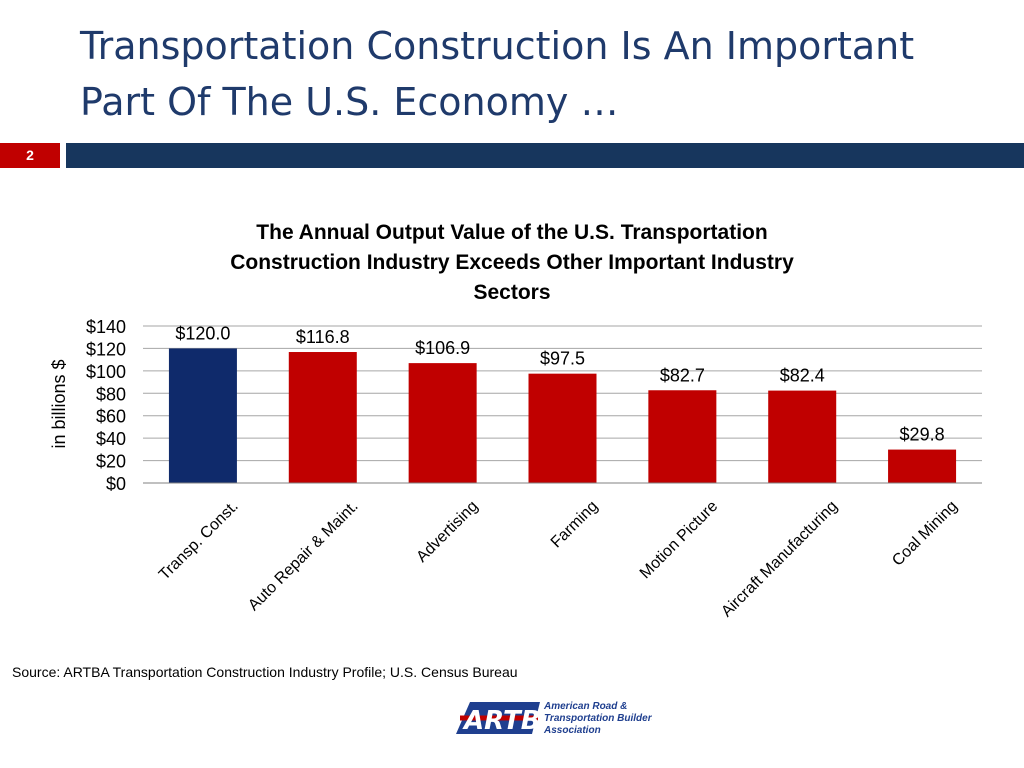 Image resolution: width=1024 pixels, height=768 pixels. I want to click on page-number-badge: 2, so click(30, 155).